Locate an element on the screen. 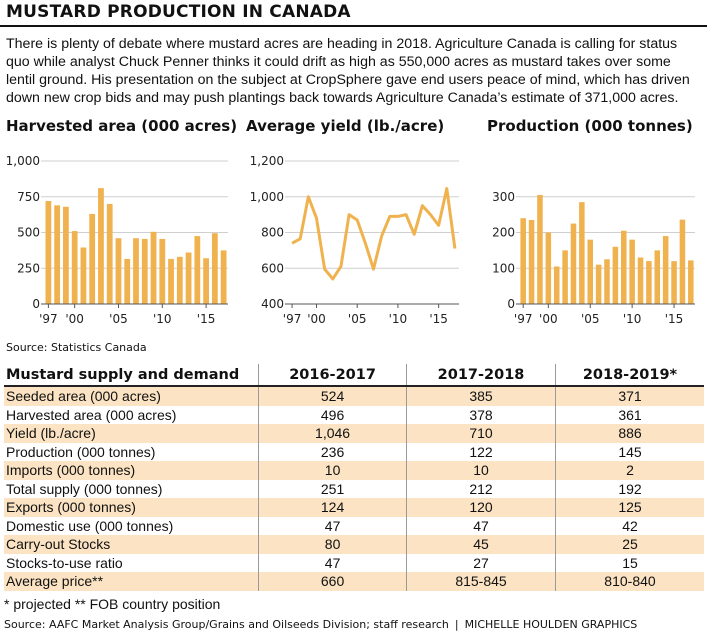 This screenshot has height=636, width=707. column-header: 2018-2019* is located at coordinates (629, 375).